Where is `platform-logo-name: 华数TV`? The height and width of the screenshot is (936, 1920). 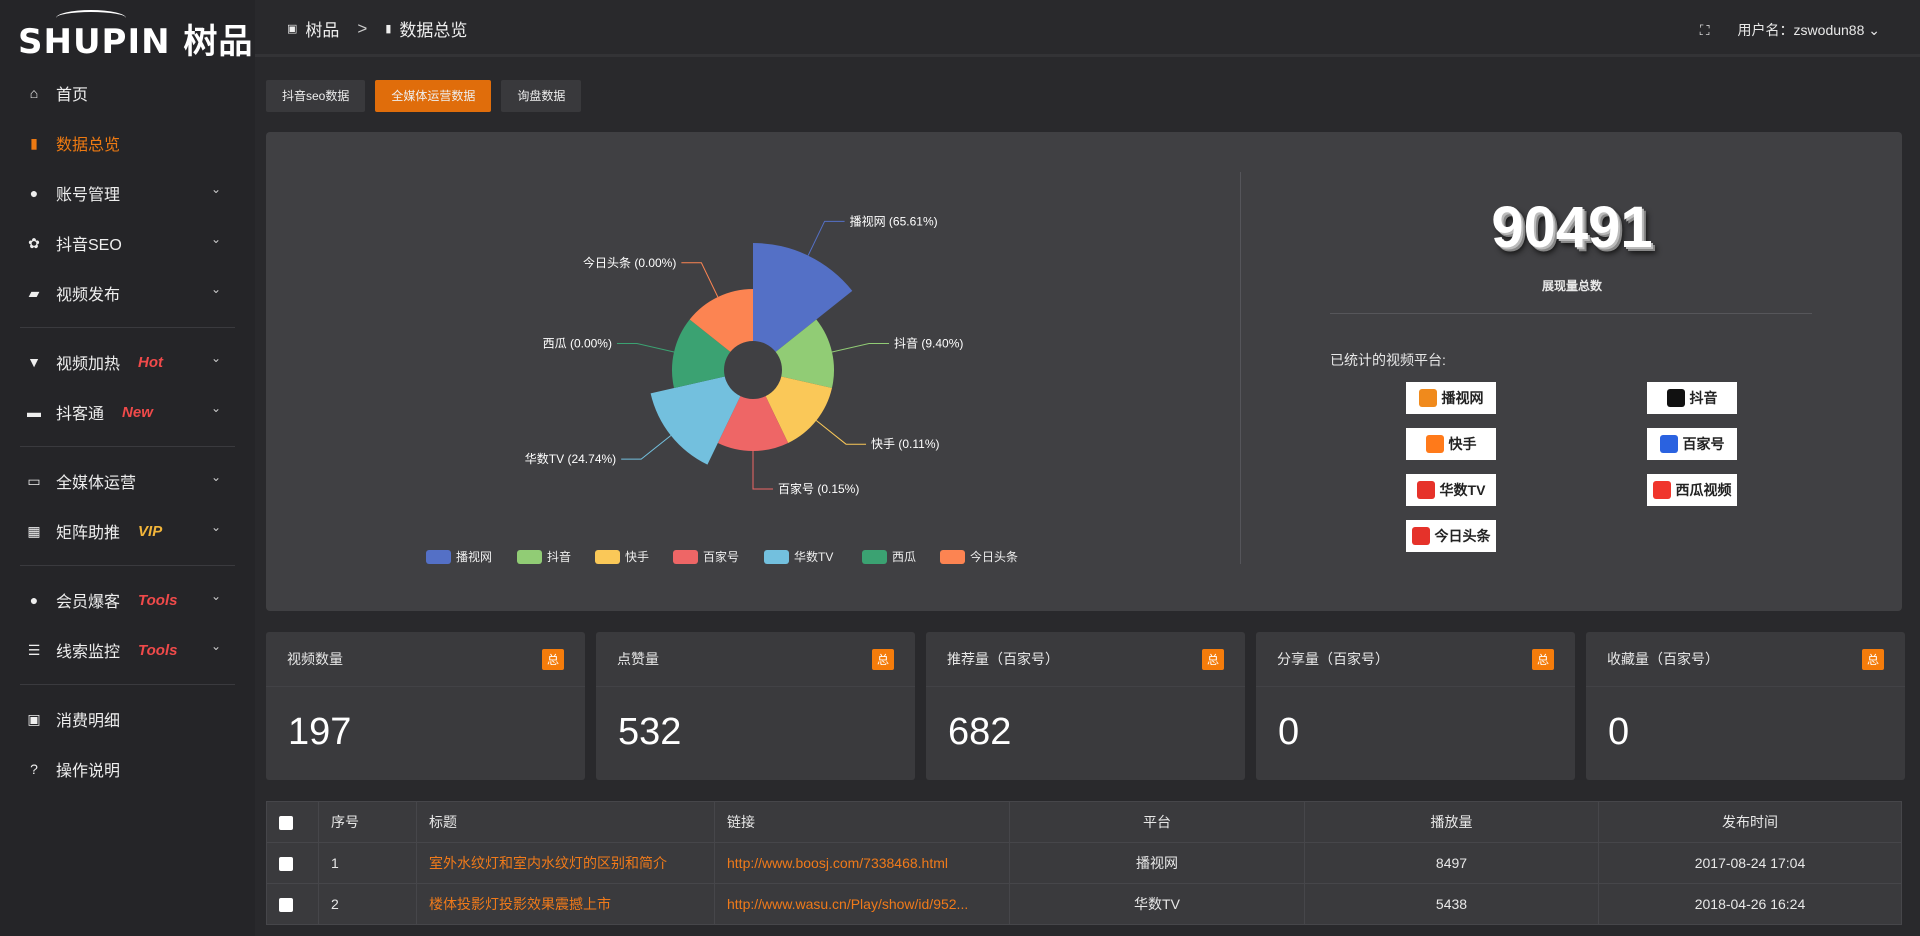 platform-logo-name: 华数TV is located at coordinates (1462, 490).